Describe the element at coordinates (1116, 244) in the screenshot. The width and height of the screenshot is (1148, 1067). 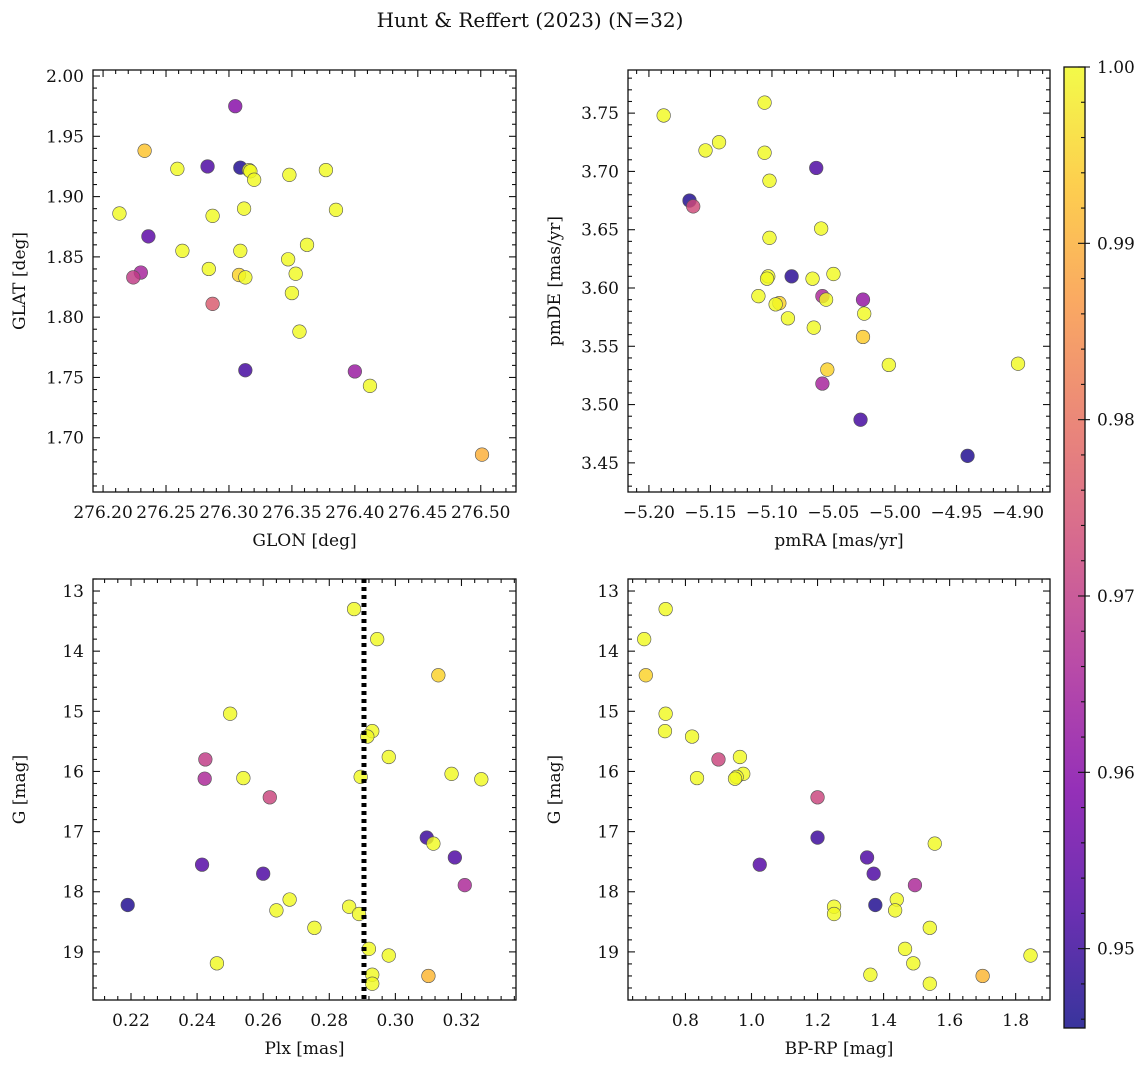
I see `colorbar-tick-label: 0.99` at that location.